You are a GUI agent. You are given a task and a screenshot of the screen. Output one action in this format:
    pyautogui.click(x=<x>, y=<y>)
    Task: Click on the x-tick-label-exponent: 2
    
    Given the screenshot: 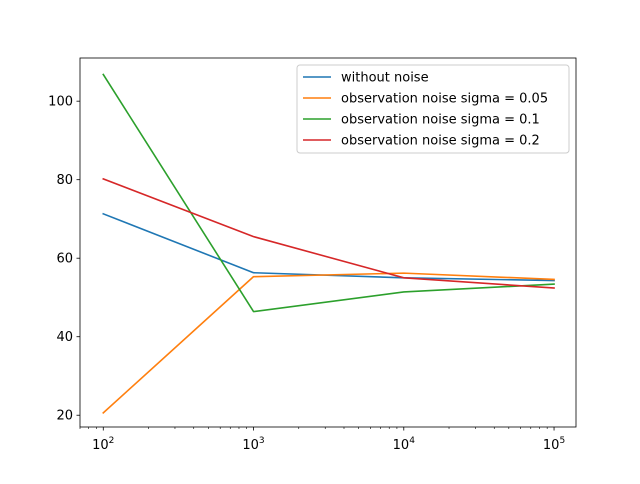 What is the action you would take?
    pyautogui.click(x=112, y=441)
    